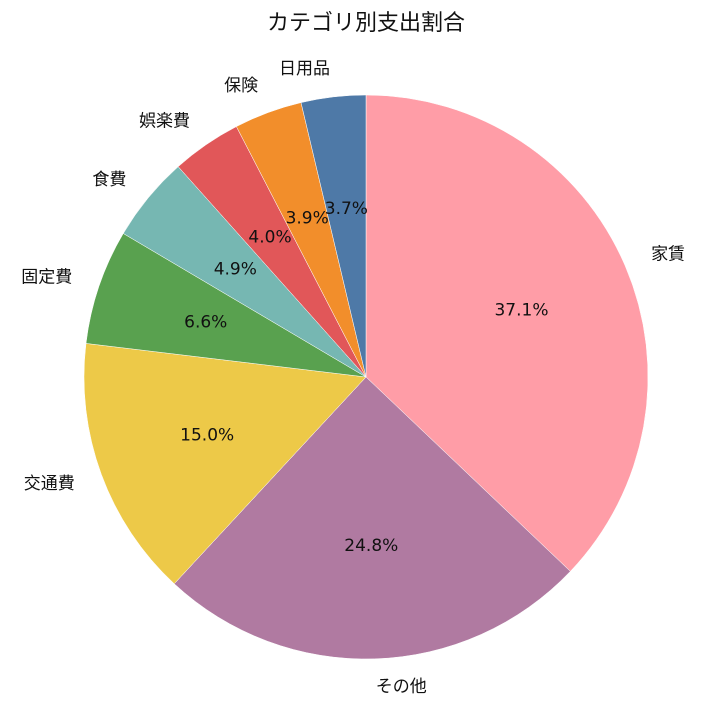 The image size is (702, 707). What do you see at coordinates (241, 86) in the screenshot?
I see `slice-category-label: 保険` at bounding box center [241, 86].